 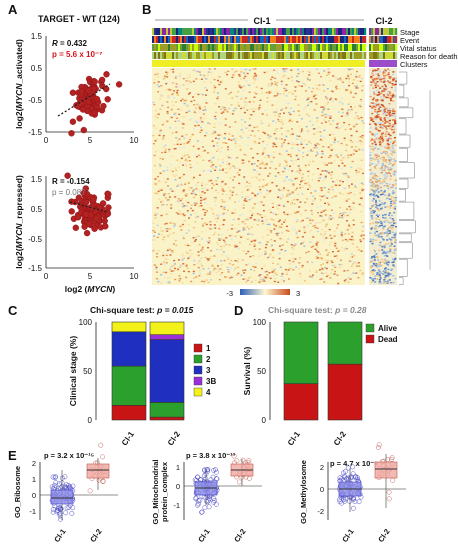 What do you see at coordinates (383, 21) in the screenshot?
I see `cluster-2-label: Cl-2` at bounding box center [383, 21].